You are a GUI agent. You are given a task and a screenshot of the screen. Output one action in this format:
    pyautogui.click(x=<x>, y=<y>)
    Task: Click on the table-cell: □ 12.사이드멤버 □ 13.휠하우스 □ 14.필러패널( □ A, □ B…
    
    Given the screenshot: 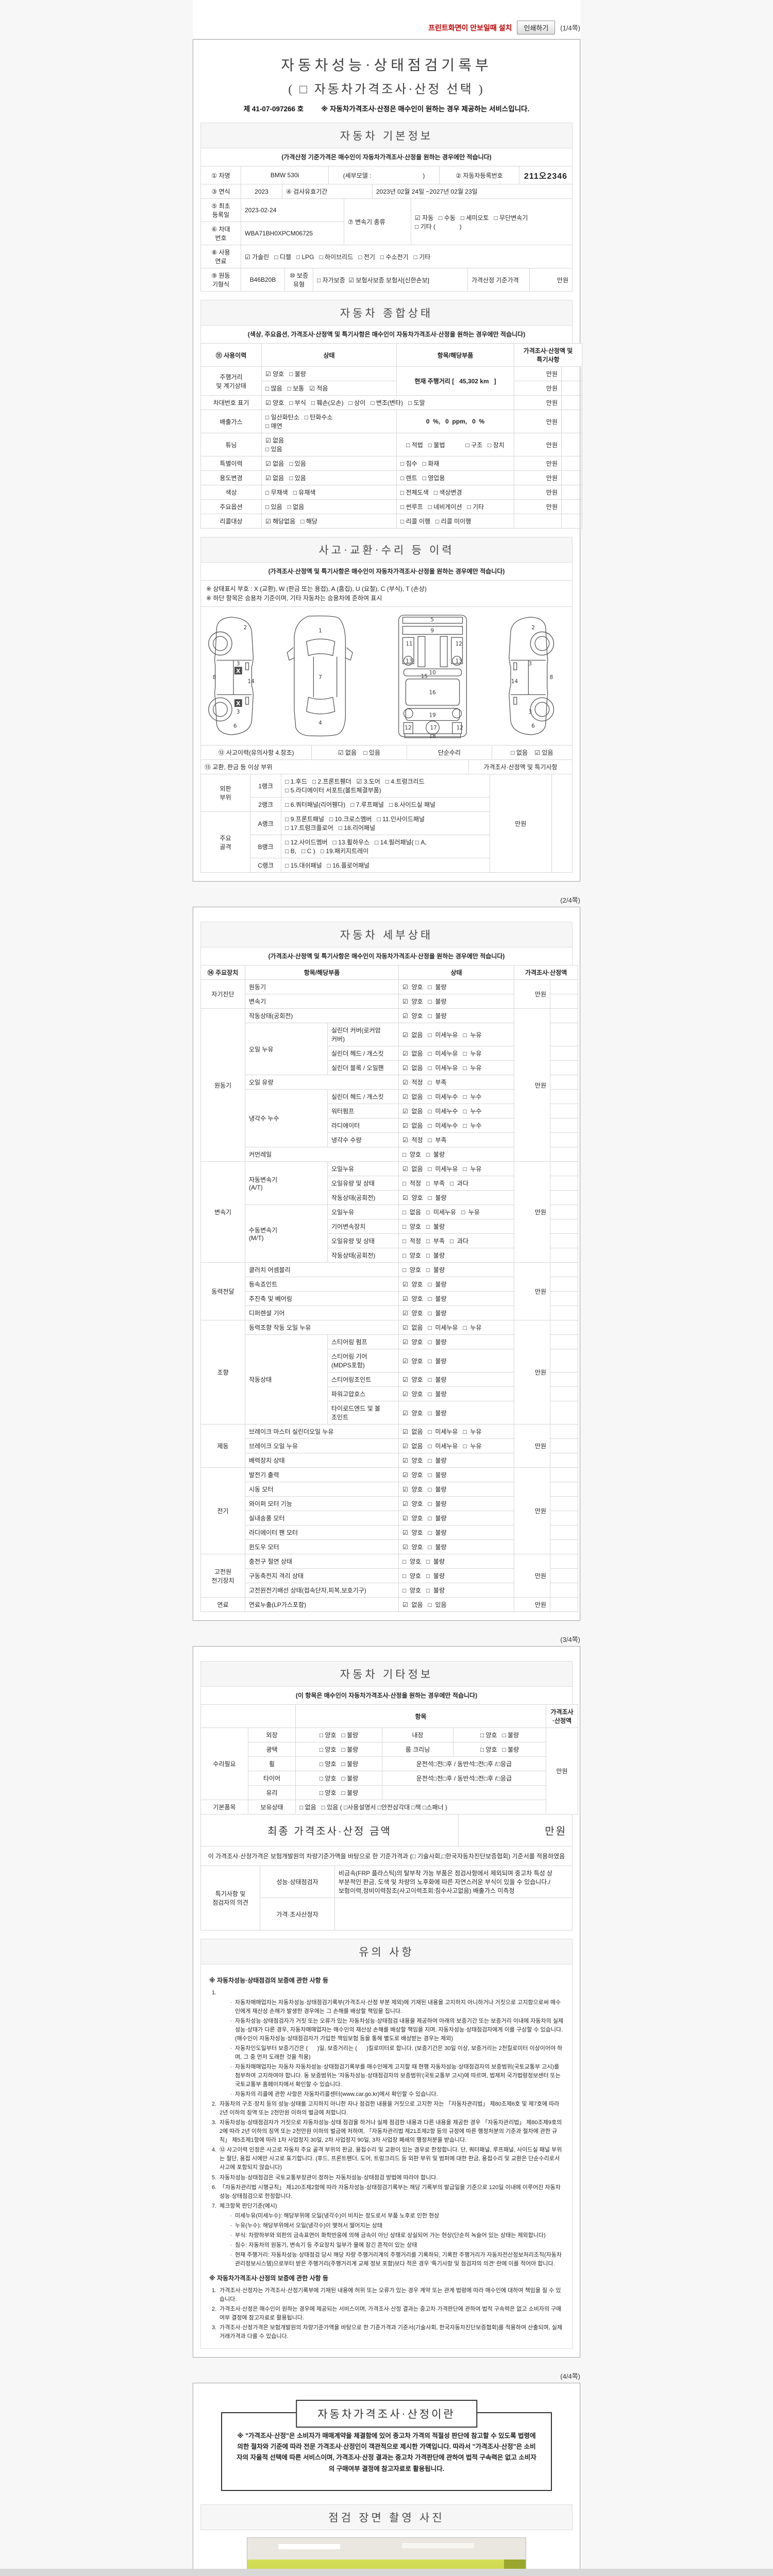 What is the action you would take?
    pyautogui.click(x=385, y=846)
    